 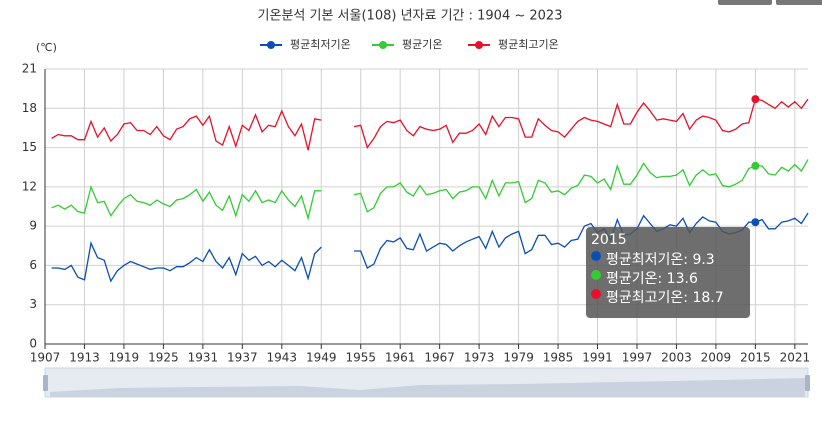 What do you see at coordinates (124, 358) in the screenshot?
I see `x-tick-label: 1919` at bounding box center [124, 358].